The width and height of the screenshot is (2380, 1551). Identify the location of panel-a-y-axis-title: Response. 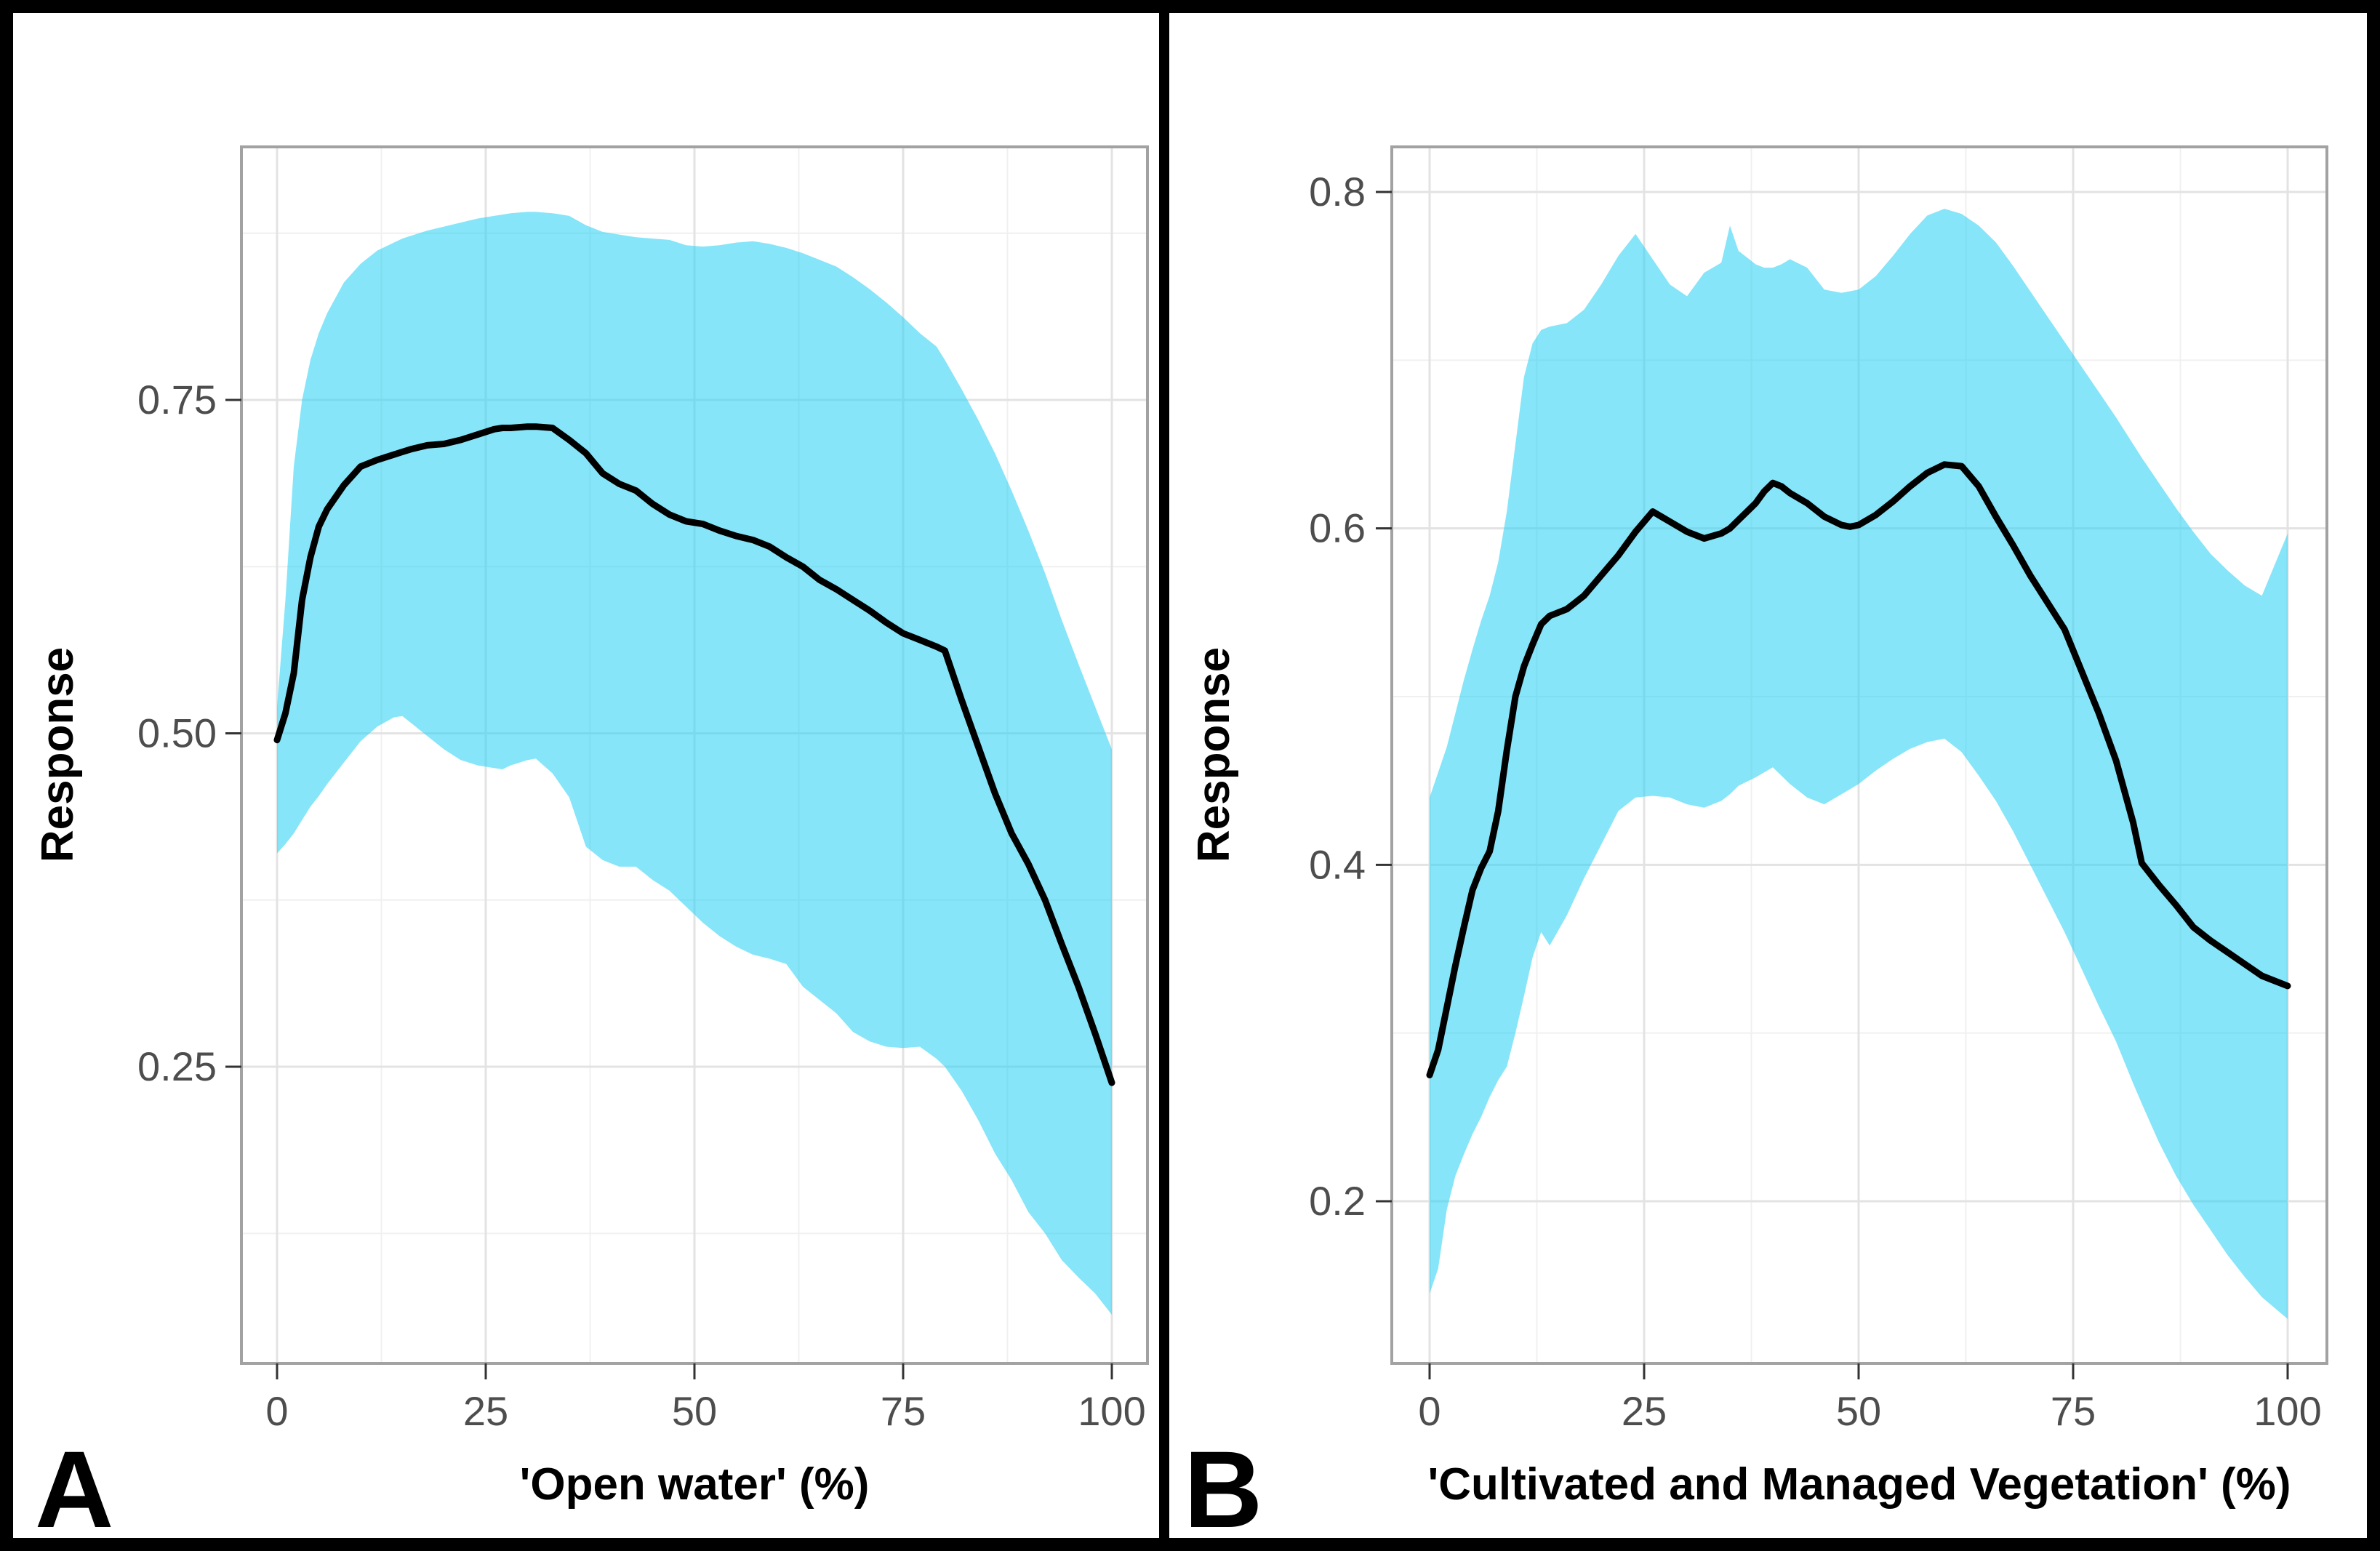
(58, 754).